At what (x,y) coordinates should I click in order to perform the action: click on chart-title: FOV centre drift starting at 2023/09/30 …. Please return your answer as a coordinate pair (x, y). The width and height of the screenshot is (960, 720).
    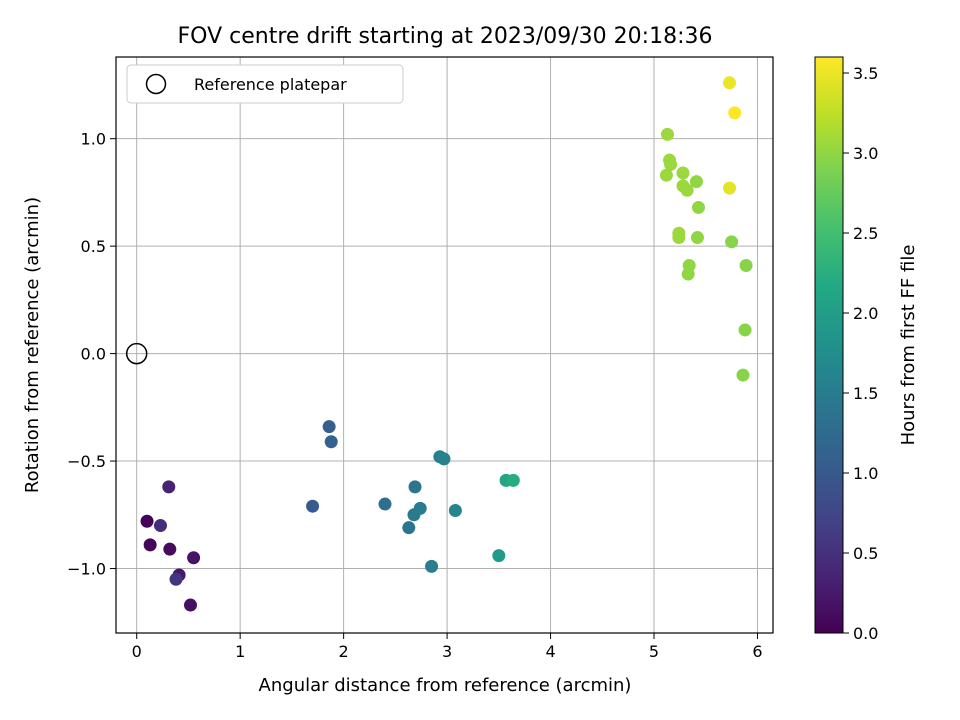
    Looking at the image, I should click on (445, 36).